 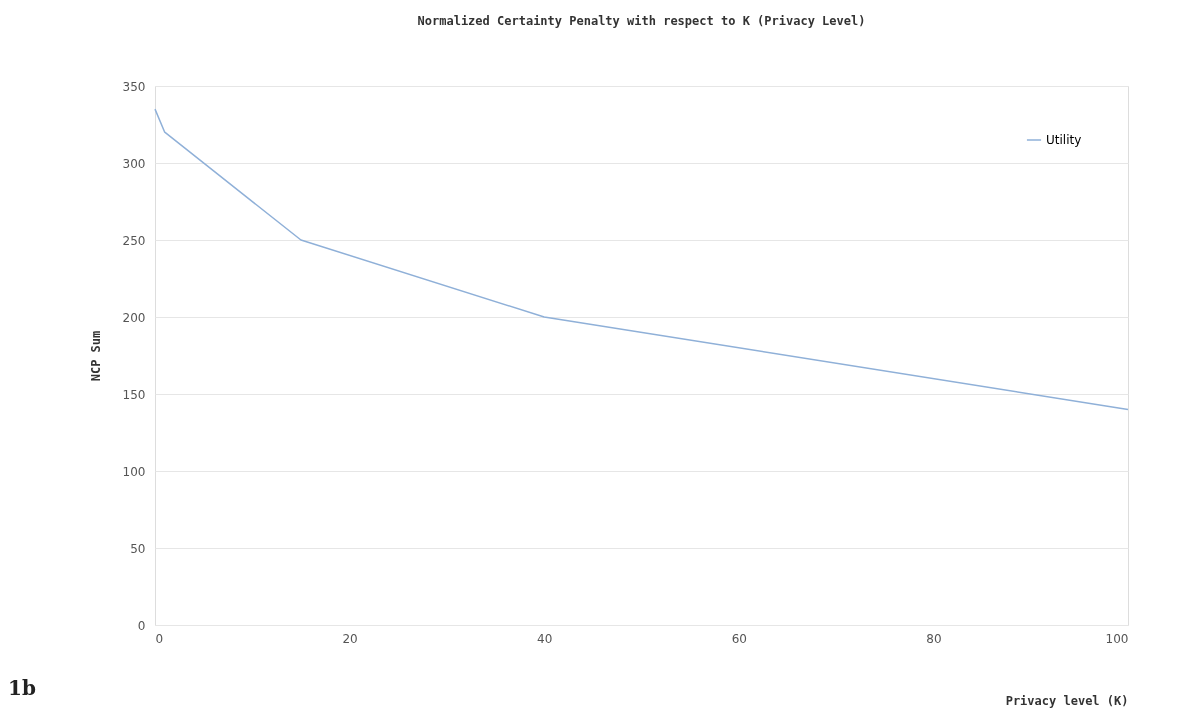 What do you see at coordinates (1064, 140) in the screenshot?
I see `legend-label: Utility` at bounding box center [1064, 140].